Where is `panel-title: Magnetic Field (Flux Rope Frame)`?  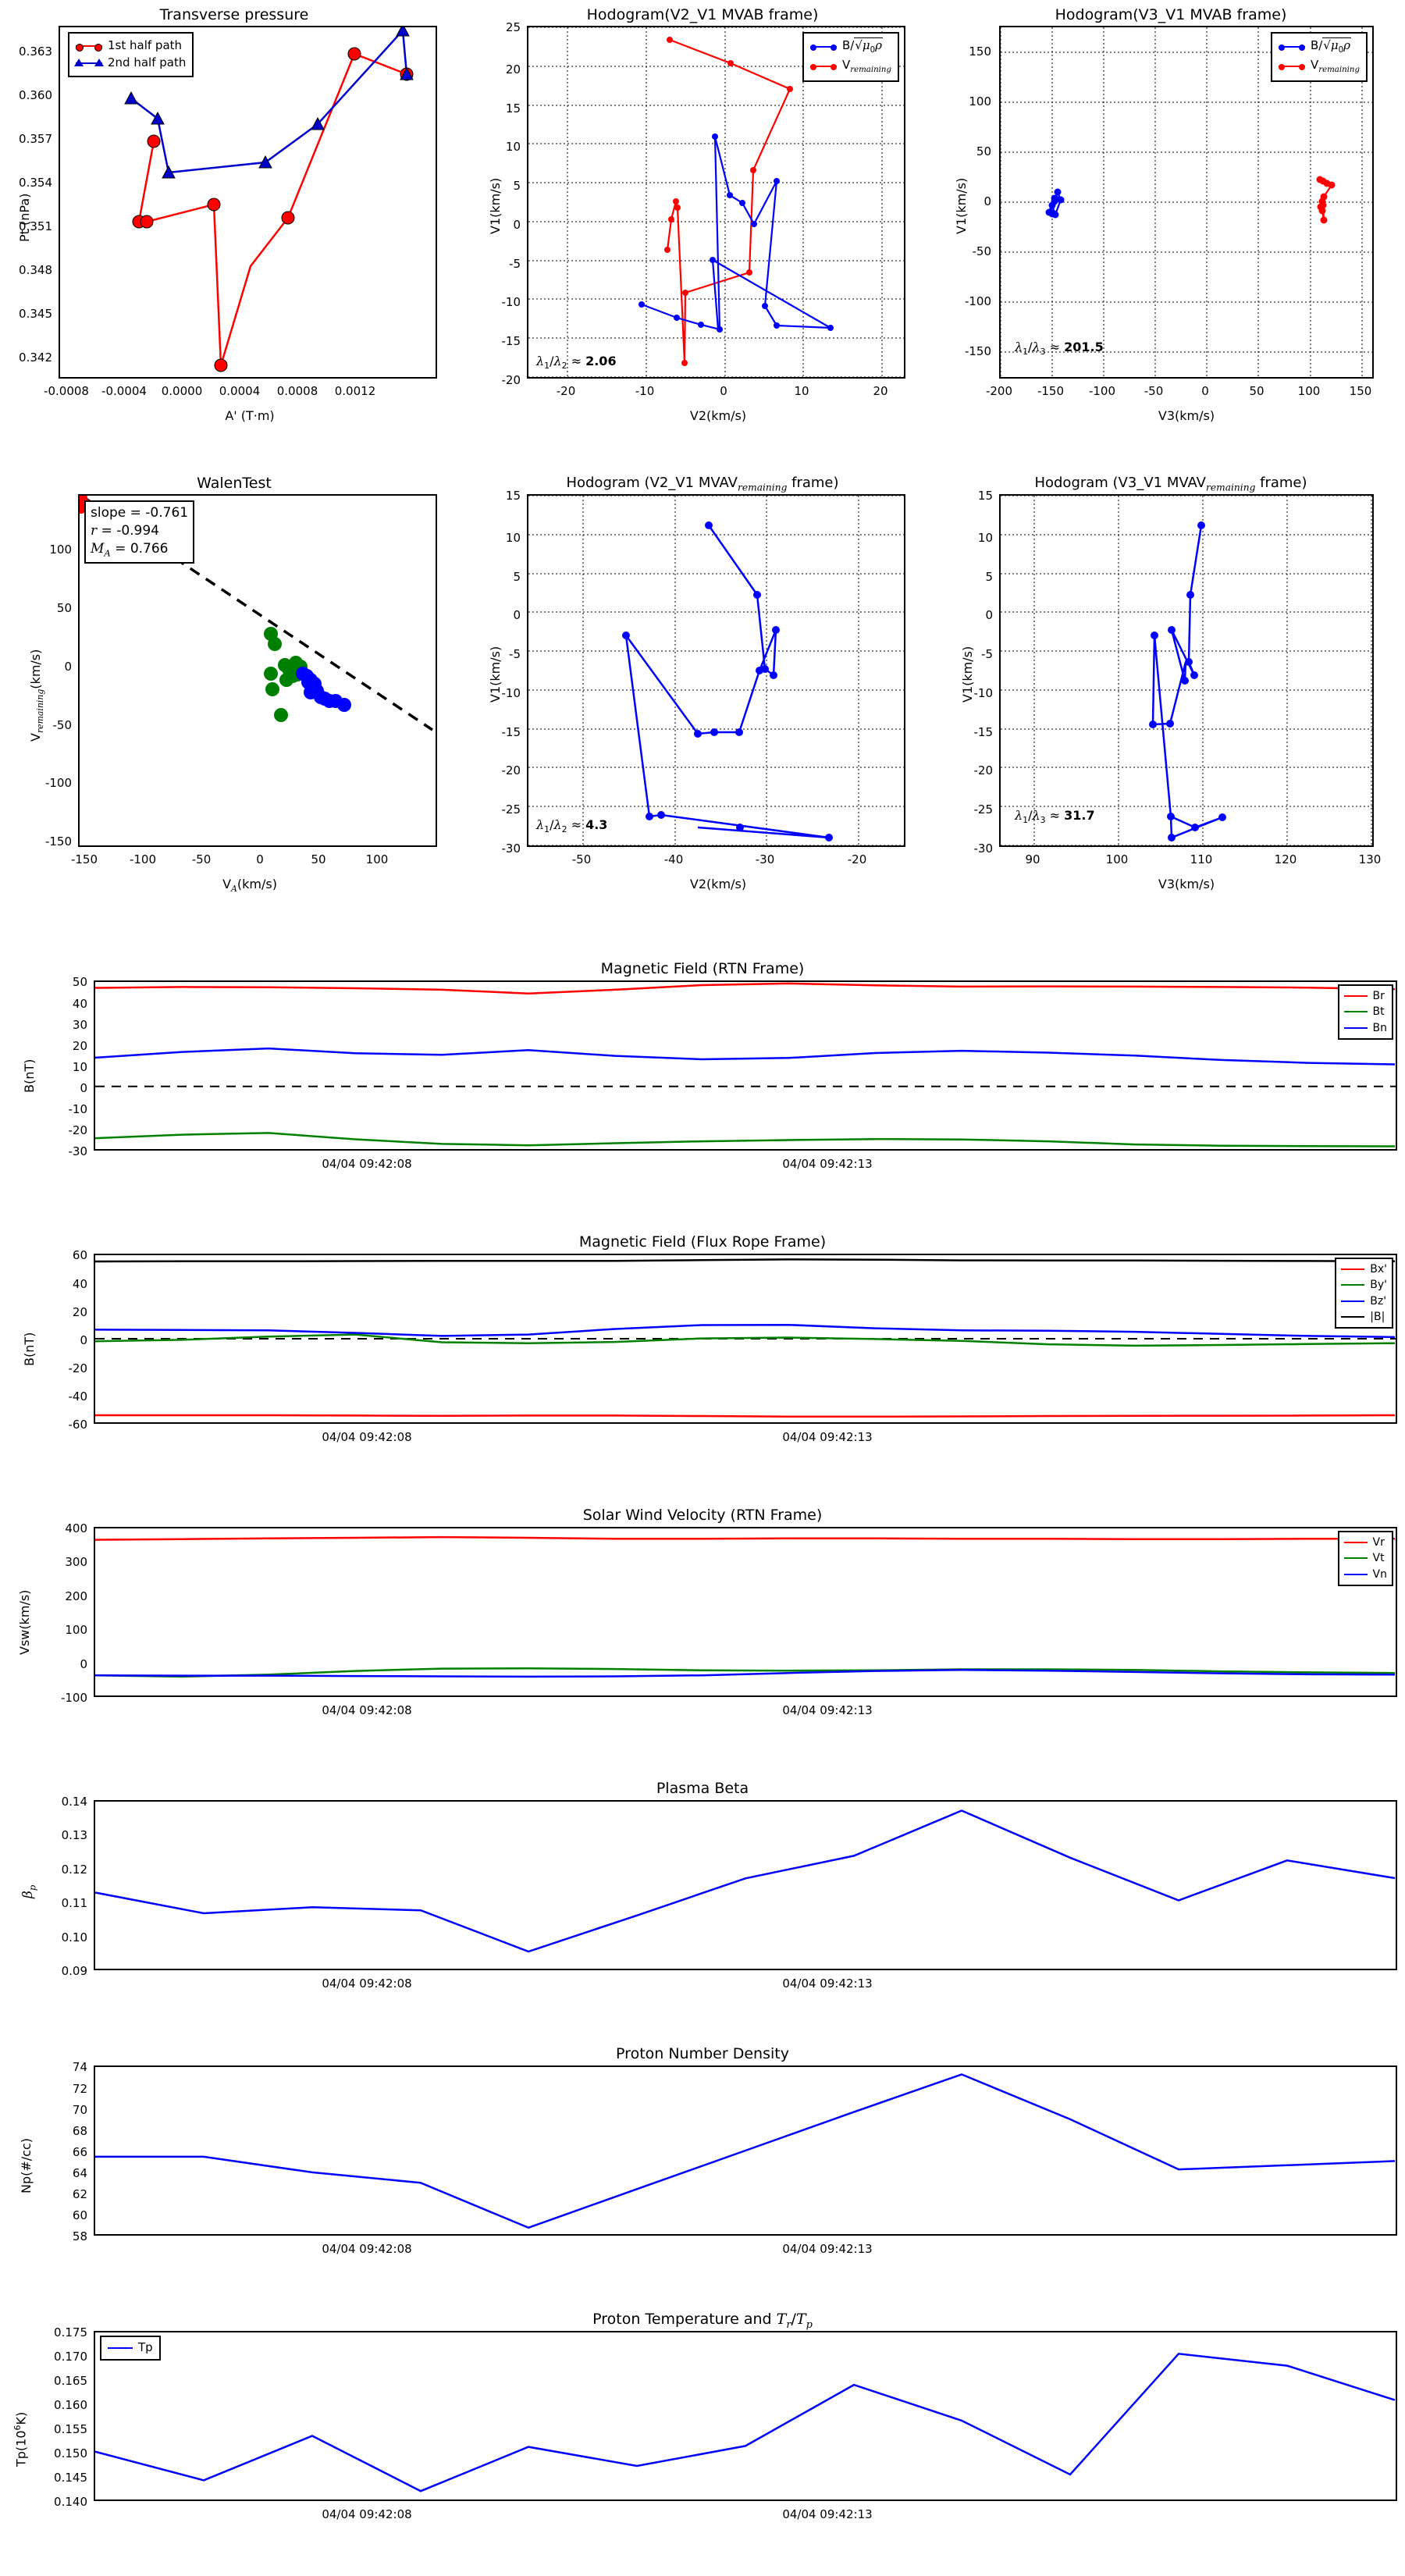
panel-title: Magnetic Field (Flux Rope Frame) is located at coordinates (703, 1242).